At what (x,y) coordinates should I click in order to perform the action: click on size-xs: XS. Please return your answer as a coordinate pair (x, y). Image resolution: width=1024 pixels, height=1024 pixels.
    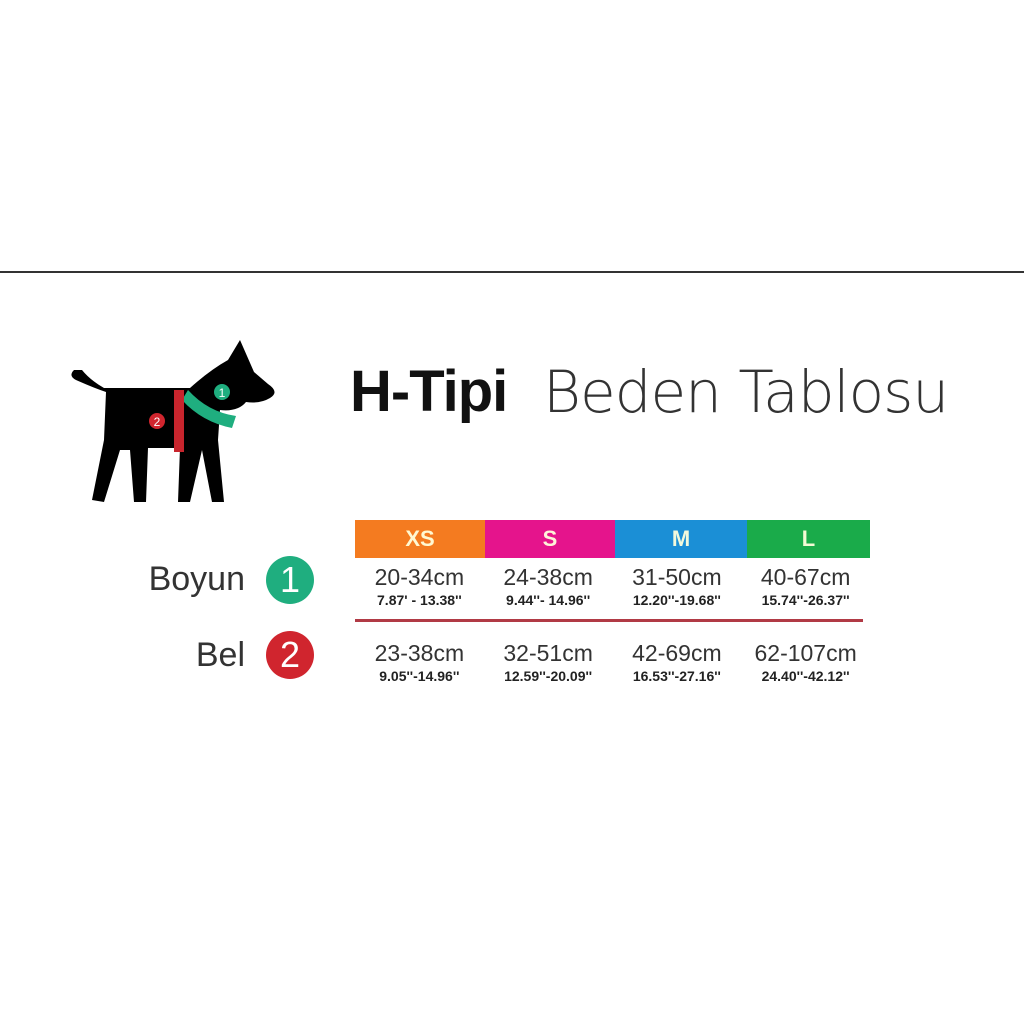
    Looking at the image, I should click on (420, 539).